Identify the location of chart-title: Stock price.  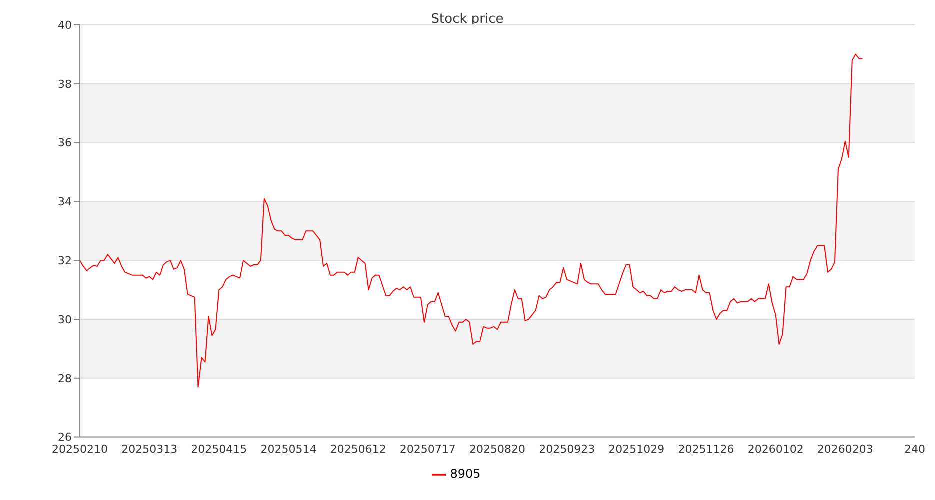
(467, 19).